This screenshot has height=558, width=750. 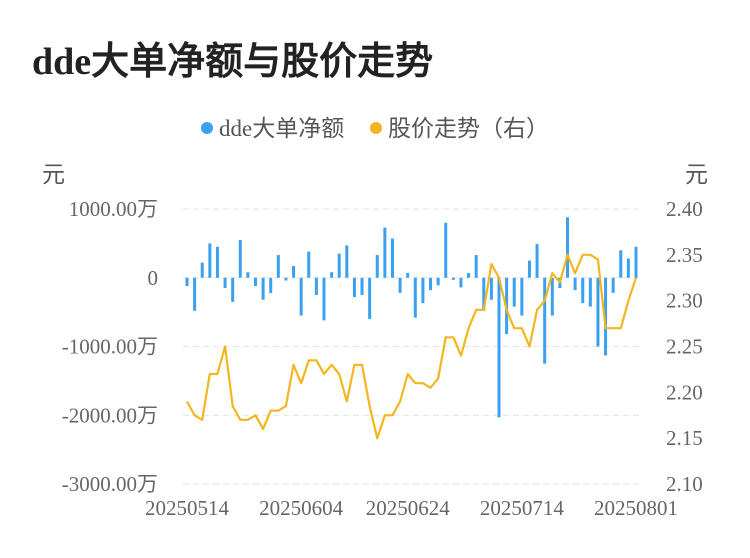 I want to click on legend: dde大单净额 股价走势（右）, so click(x=375, y=126).